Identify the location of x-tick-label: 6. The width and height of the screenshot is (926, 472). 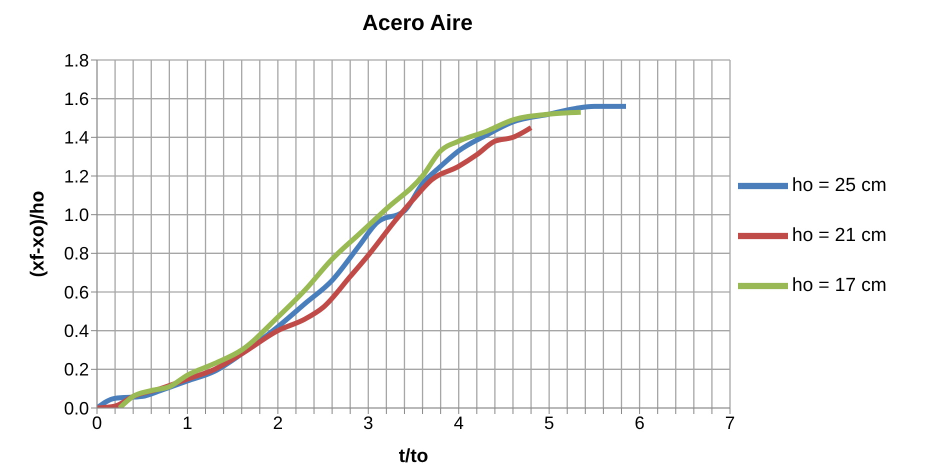
(639, 422).